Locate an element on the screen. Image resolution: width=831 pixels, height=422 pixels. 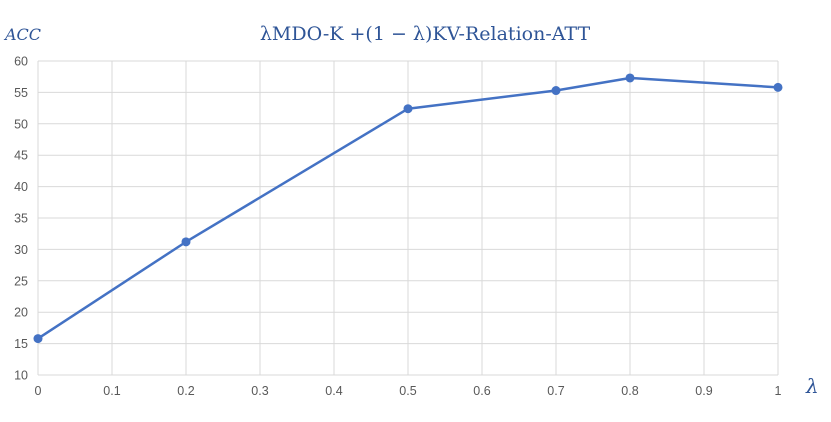
x-tick-label: 0.6 is located at coordinates (481, 391).